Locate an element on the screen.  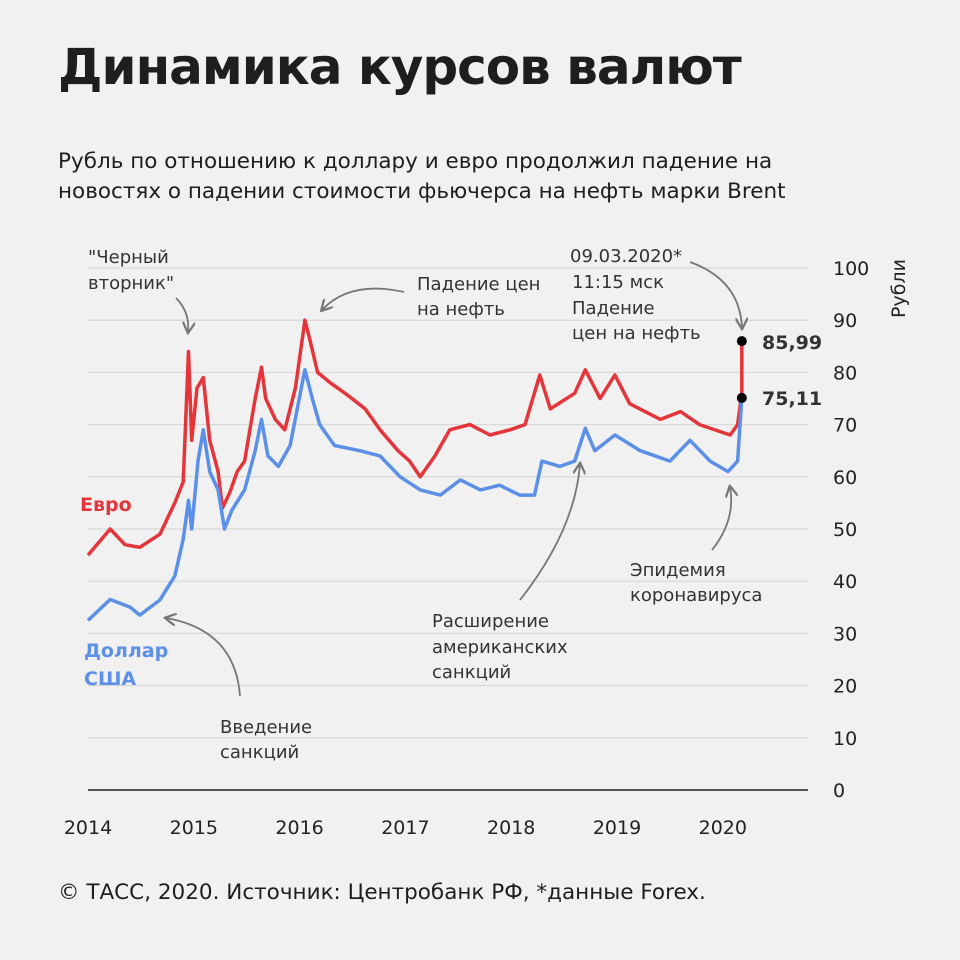
y-tick-label: 80 is located at coordinates (845, 373).